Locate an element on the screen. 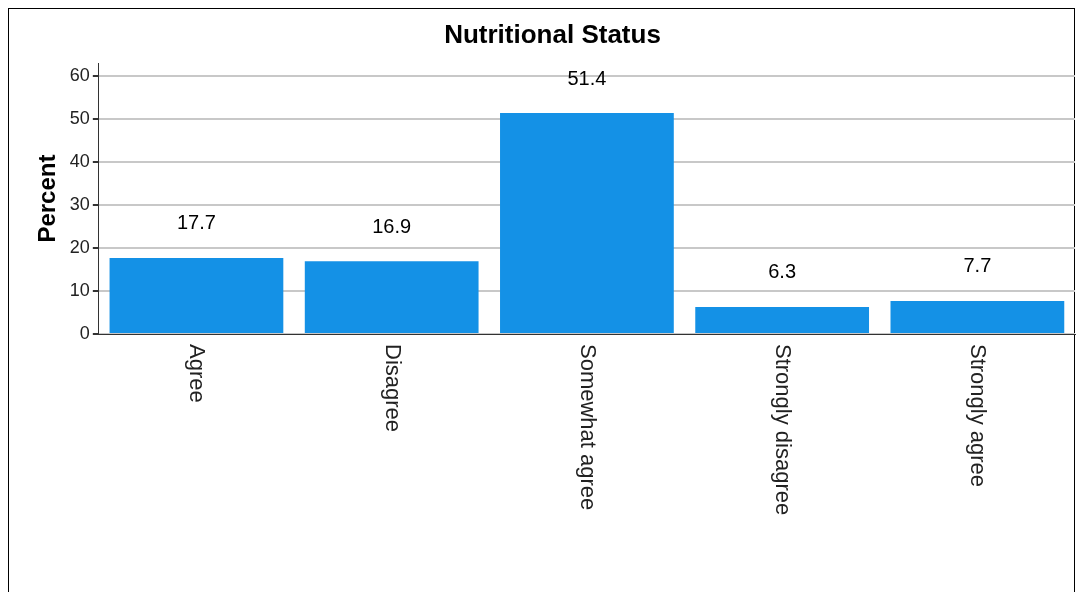 The width and height of the screenshot is (1083, 592). data-label: 51.4 is located at coordinates (587, 77).